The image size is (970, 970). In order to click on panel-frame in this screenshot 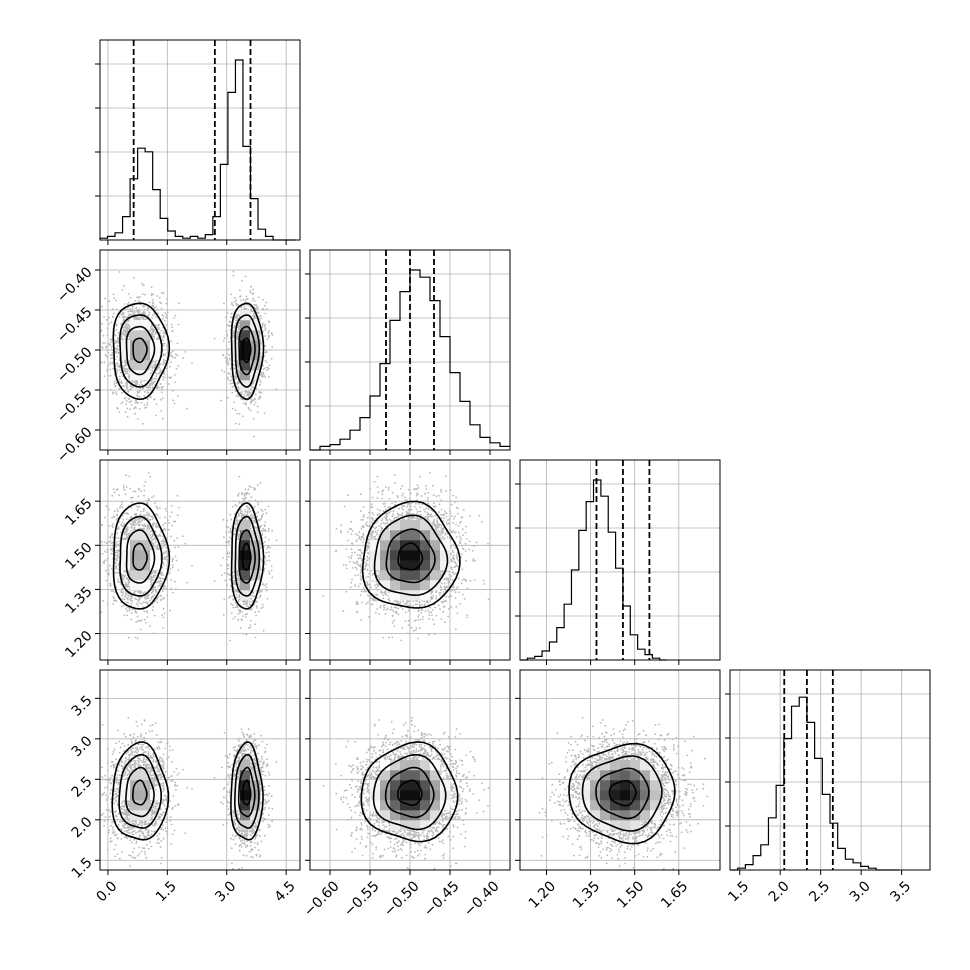, I will do `click(830, 770)`.